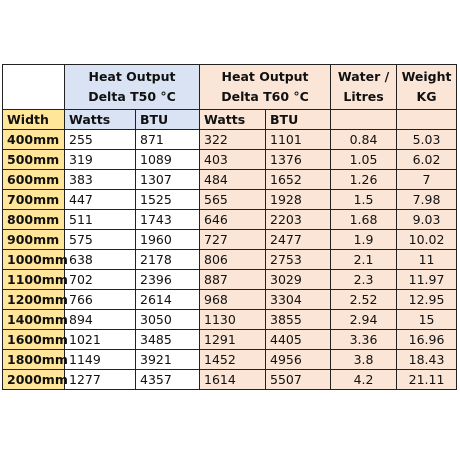 The width and height of the screenshot is (460, 460). I want to click on value-cell: 1743, so click(167, 219).